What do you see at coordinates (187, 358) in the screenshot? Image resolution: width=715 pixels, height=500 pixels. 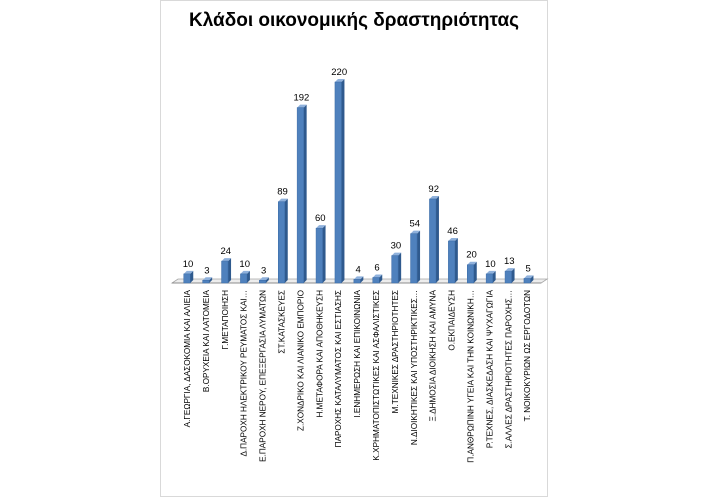 I see `category-label: Α.ΓΕΩΡΓΙΑ, ΔΑΣΟΚΟΜΙΑ ΚΑΙ ΑΛΙΕΙΑ` at bounding box center [187, 358].